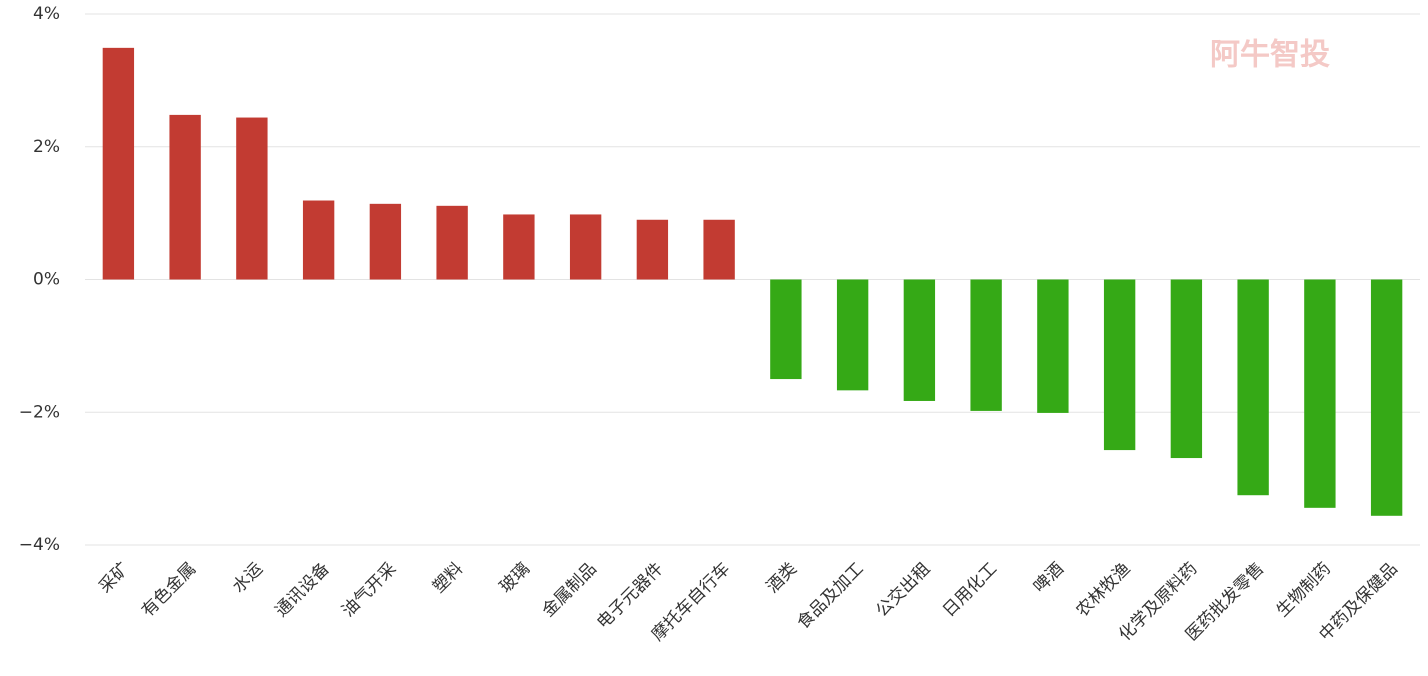 This screenshot has height=676, width=1428. What do you see at coordinates (114, 578) in the screenshot?
I see `x-tick-label: 采矿` at bounding box center [114, 578].